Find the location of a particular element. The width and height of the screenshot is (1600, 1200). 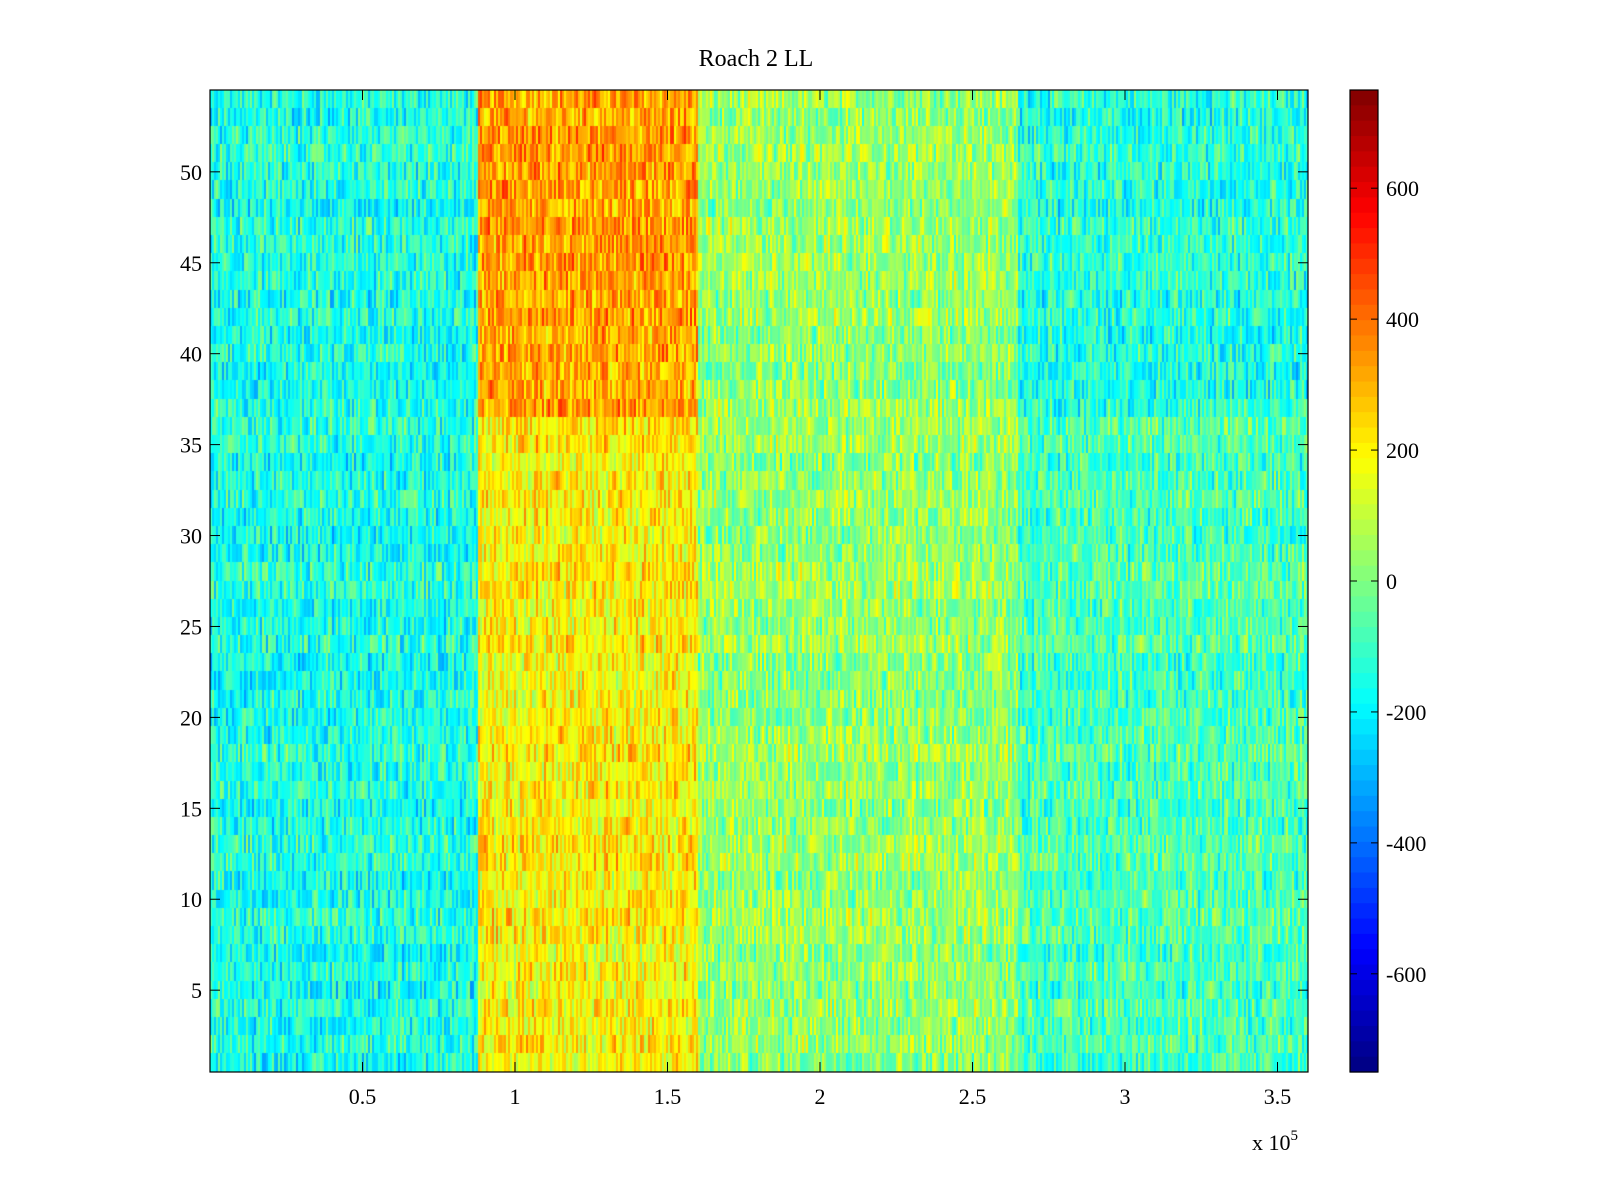

x-exponent-base: x 10 is located at coordinates (1271, 1142).